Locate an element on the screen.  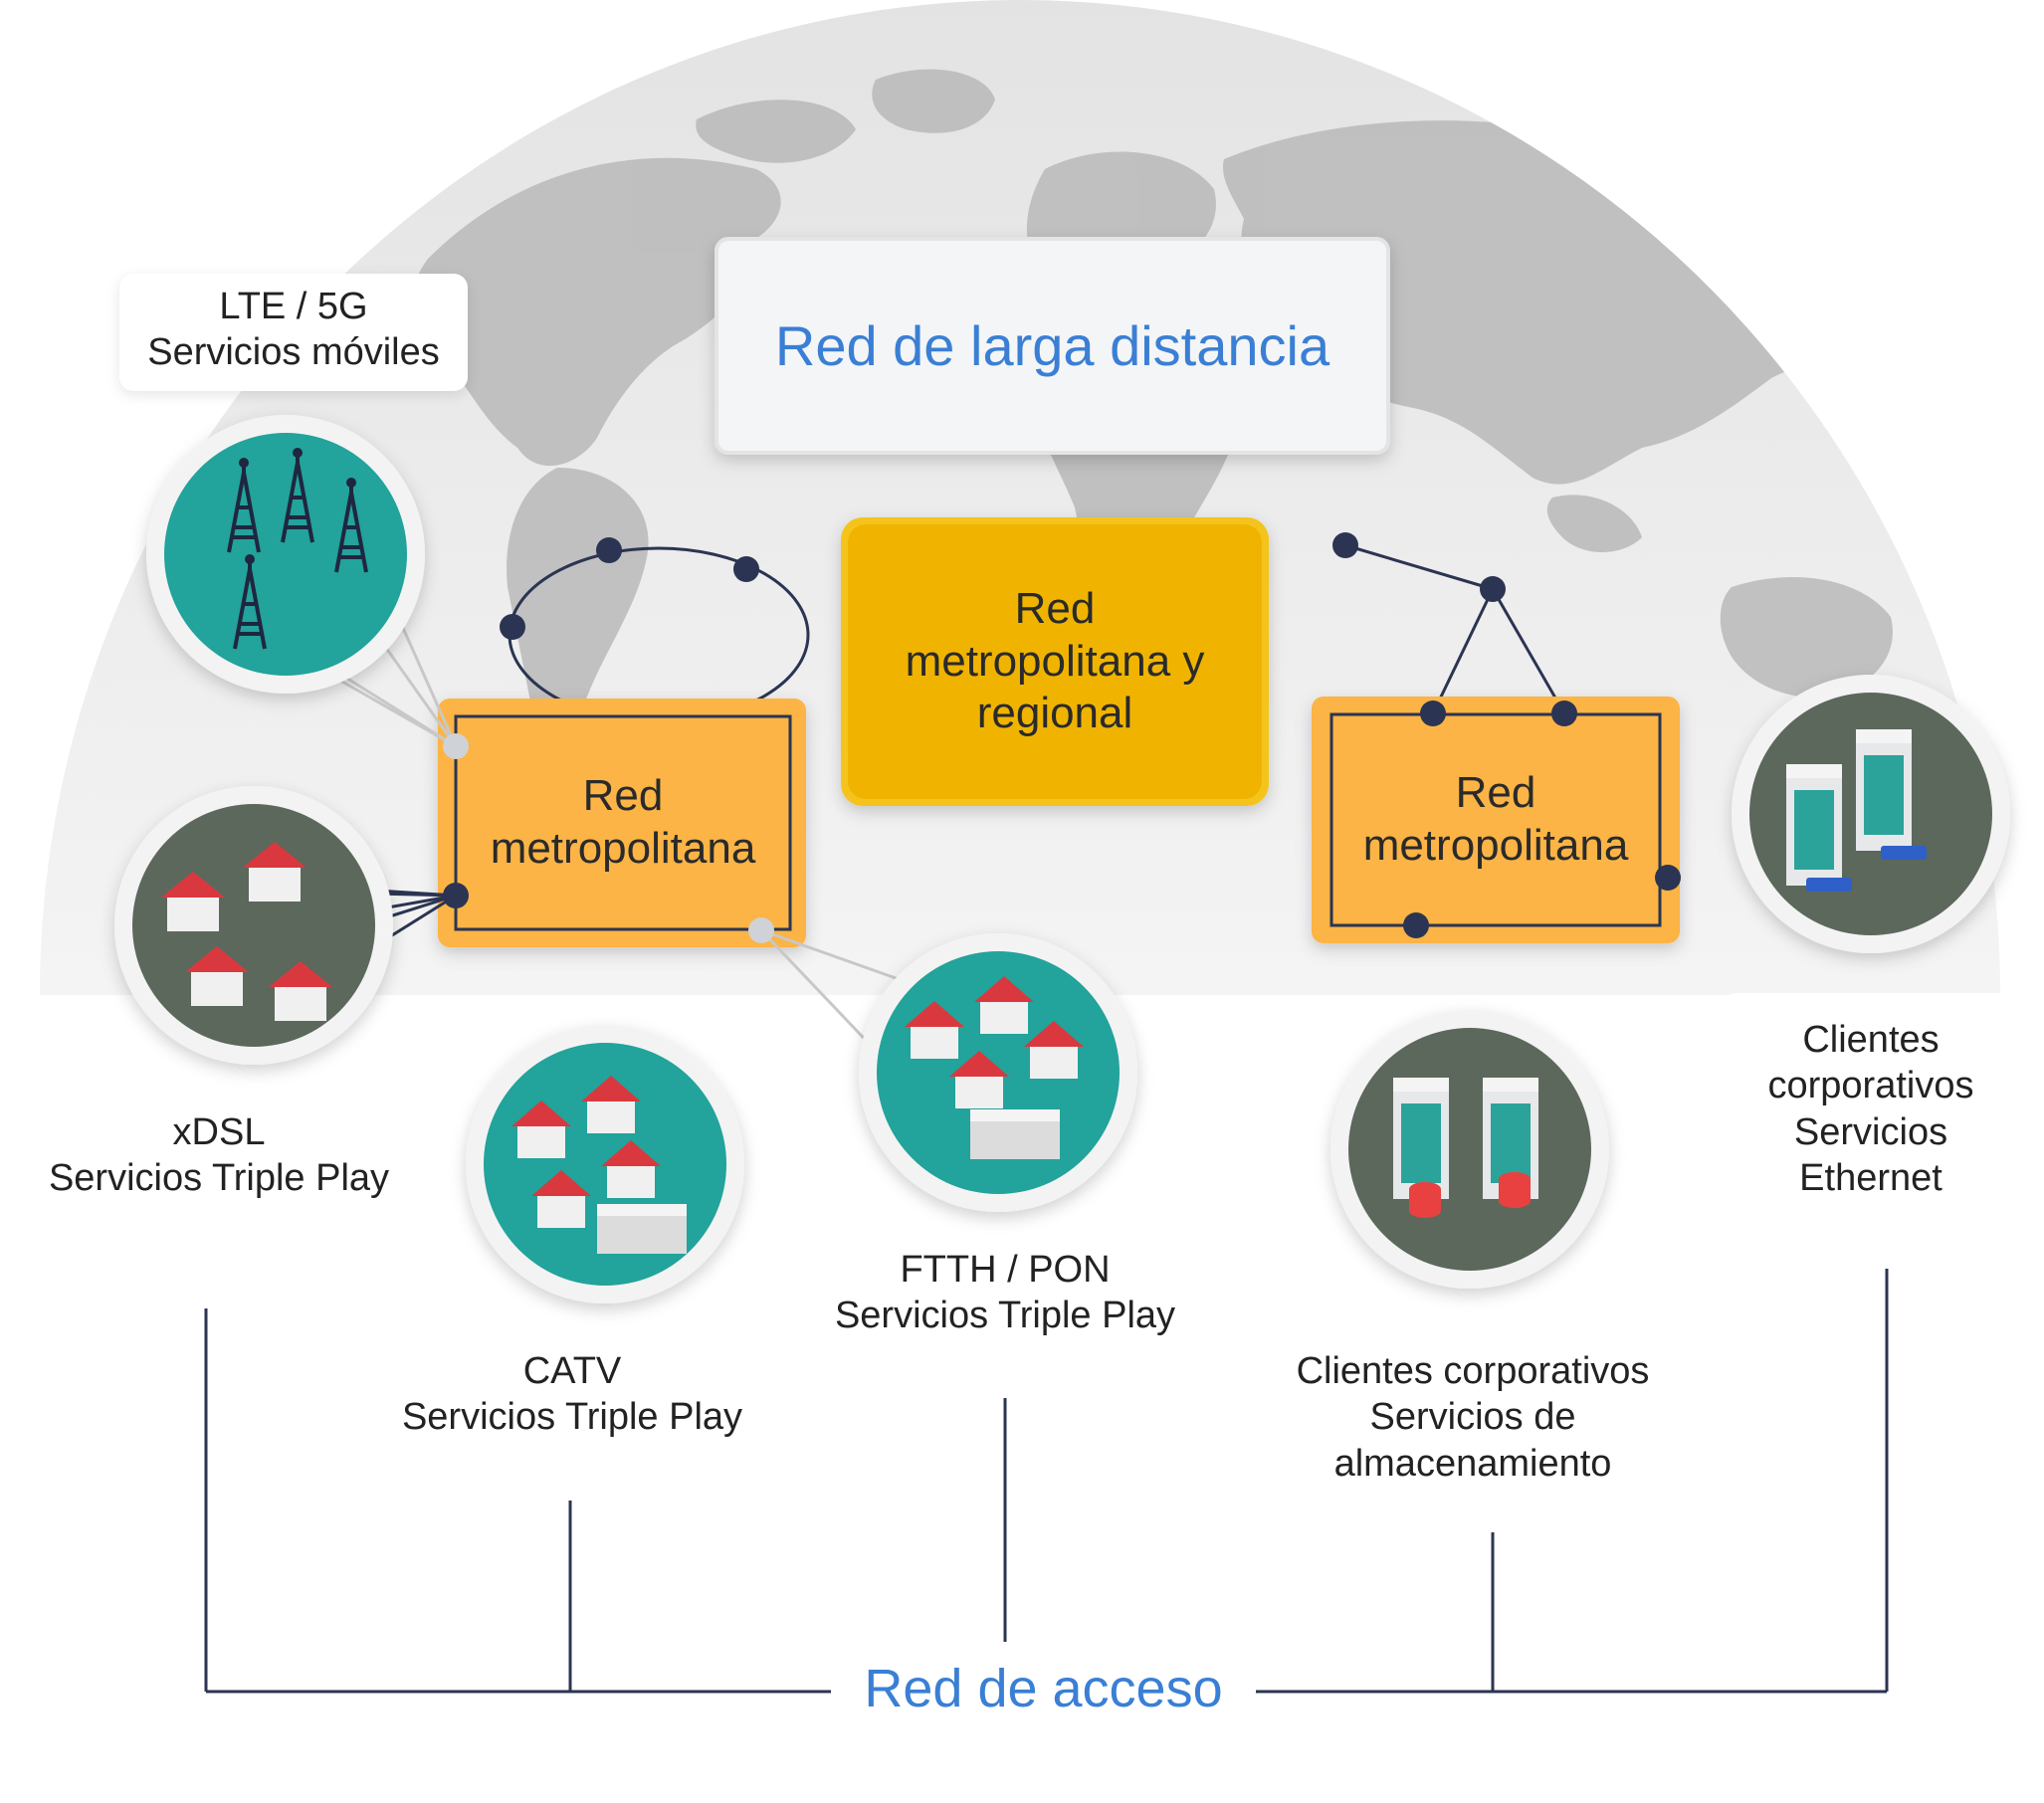
ethernet-label: Clientes corporativos Servicios Ethernet is located at coordinates (1871, 1109).